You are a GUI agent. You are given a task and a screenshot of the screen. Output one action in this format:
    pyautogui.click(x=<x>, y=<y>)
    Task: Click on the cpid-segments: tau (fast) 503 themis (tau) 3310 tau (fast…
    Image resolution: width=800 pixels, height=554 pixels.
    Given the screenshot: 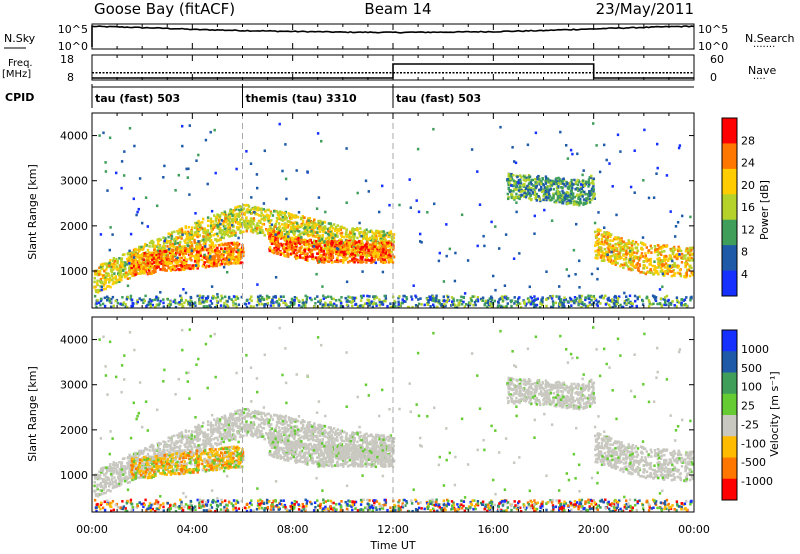 What is the action you would take?
    pyautogui.click(x=286, y=96)
    